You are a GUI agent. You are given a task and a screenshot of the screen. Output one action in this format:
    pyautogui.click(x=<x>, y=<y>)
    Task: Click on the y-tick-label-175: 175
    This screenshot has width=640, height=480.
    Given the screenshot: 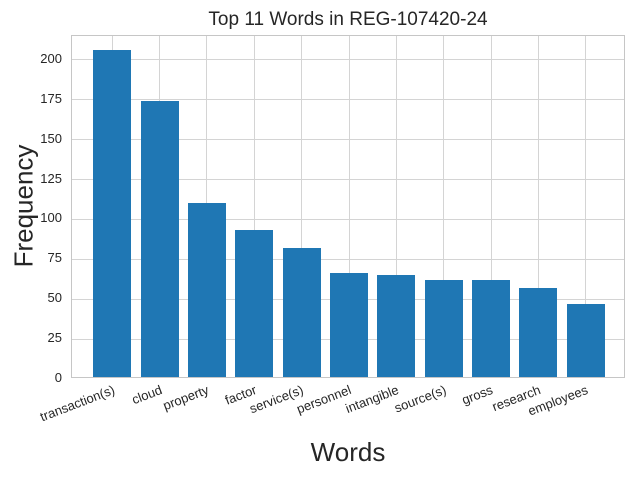 What is the action you would take?
    pyautogui.click(x=51, y=98)
    